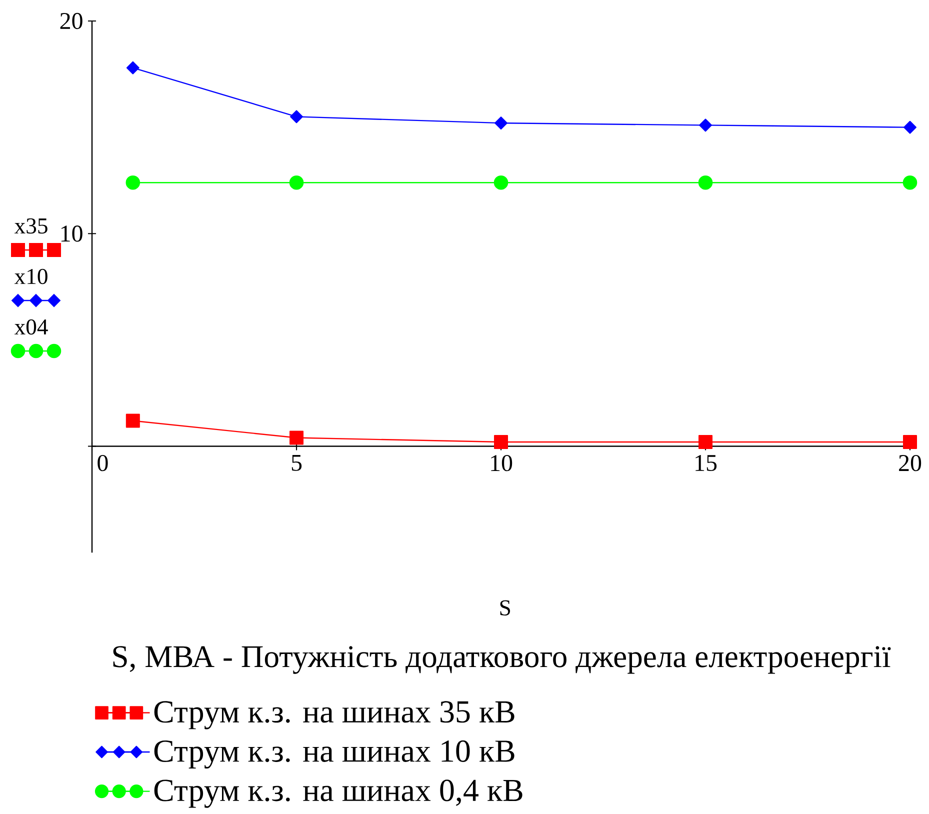 The image size is (929, 814). What do you see at coordinates (505, 608) in the screenshot?
I see `x-axis-title: S` at bounding box center [505, 608].